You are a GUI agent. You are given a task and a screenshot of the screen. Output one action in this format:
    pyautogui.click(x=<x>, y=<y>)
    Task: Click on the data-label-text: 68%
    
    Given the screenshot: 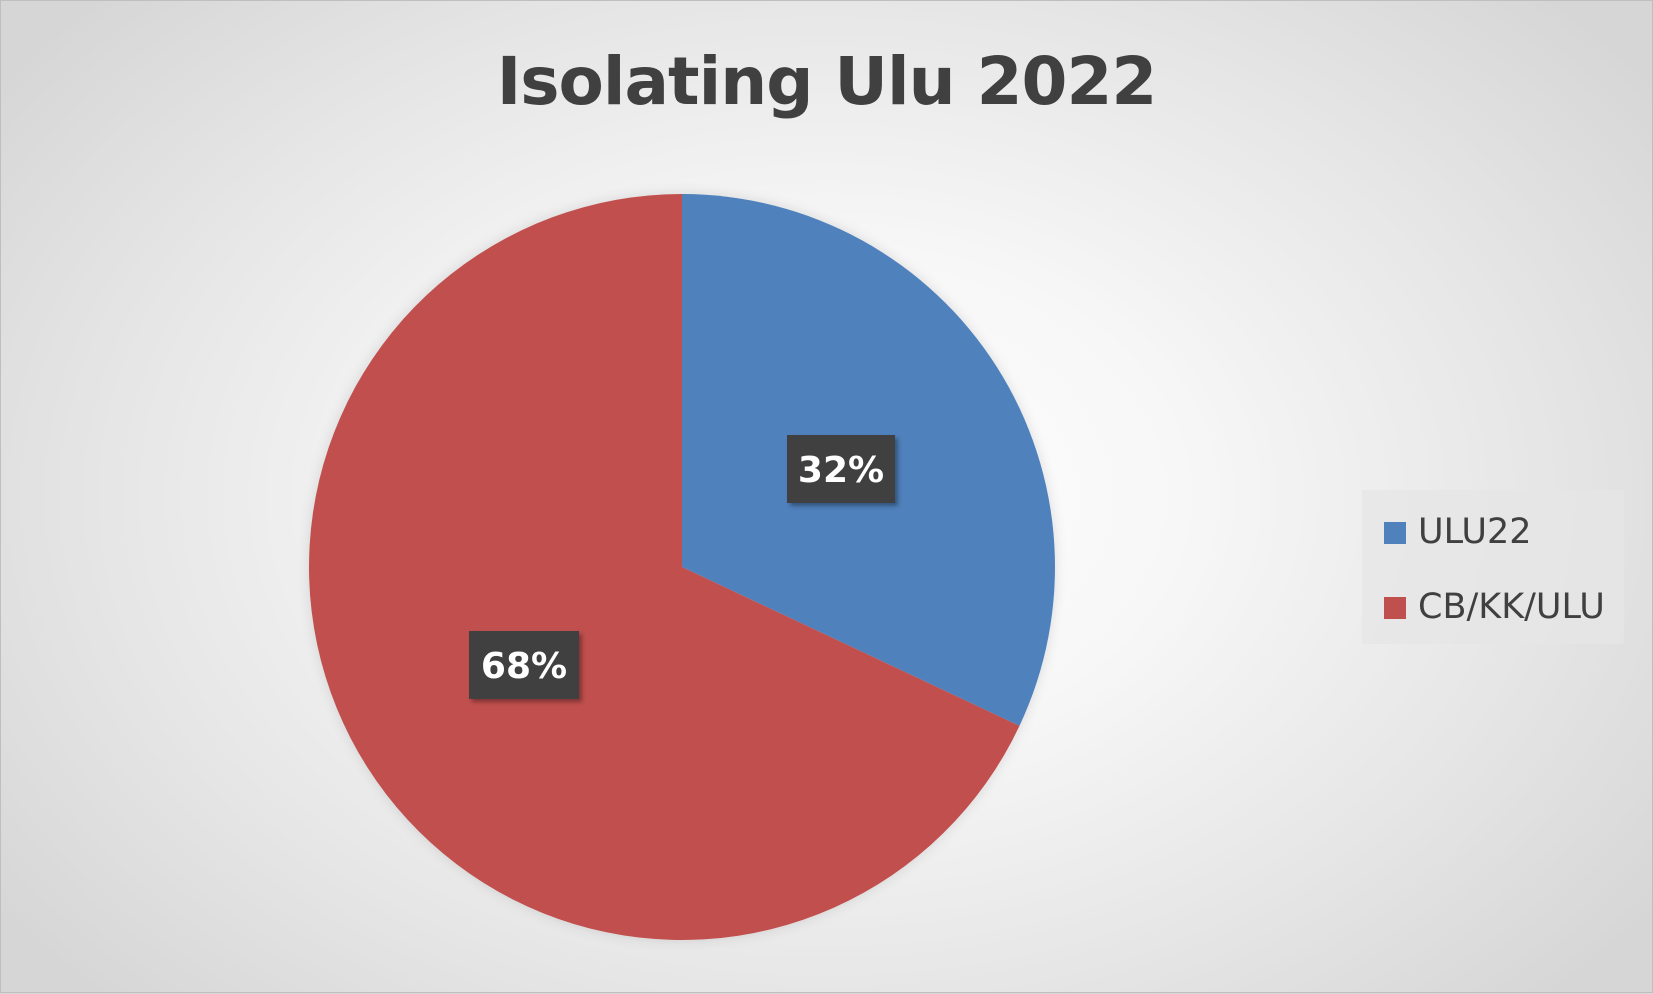 What is the action you would take?
    pyautogui.click(x=524, y=666)
    